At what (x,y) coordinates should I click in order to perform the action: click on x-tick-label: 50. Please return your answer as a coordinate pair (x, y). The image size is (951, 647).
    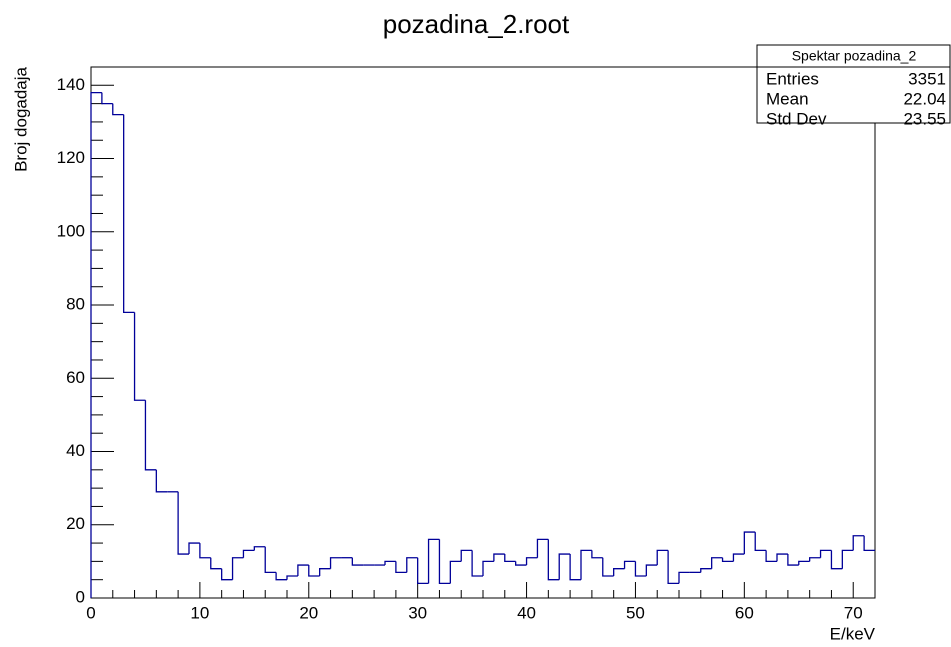
    Looking at the image, I should click on (635, 612).